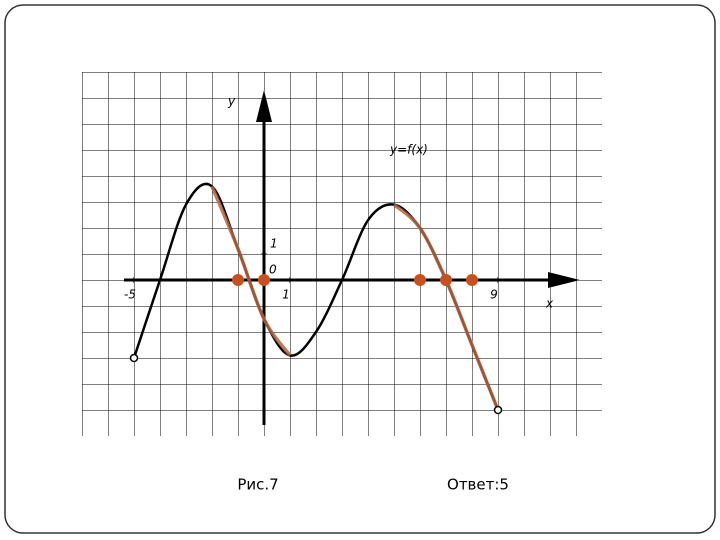 The image size is (720, 540). I want to click on x-tick-label: 9, so click(494, 295).